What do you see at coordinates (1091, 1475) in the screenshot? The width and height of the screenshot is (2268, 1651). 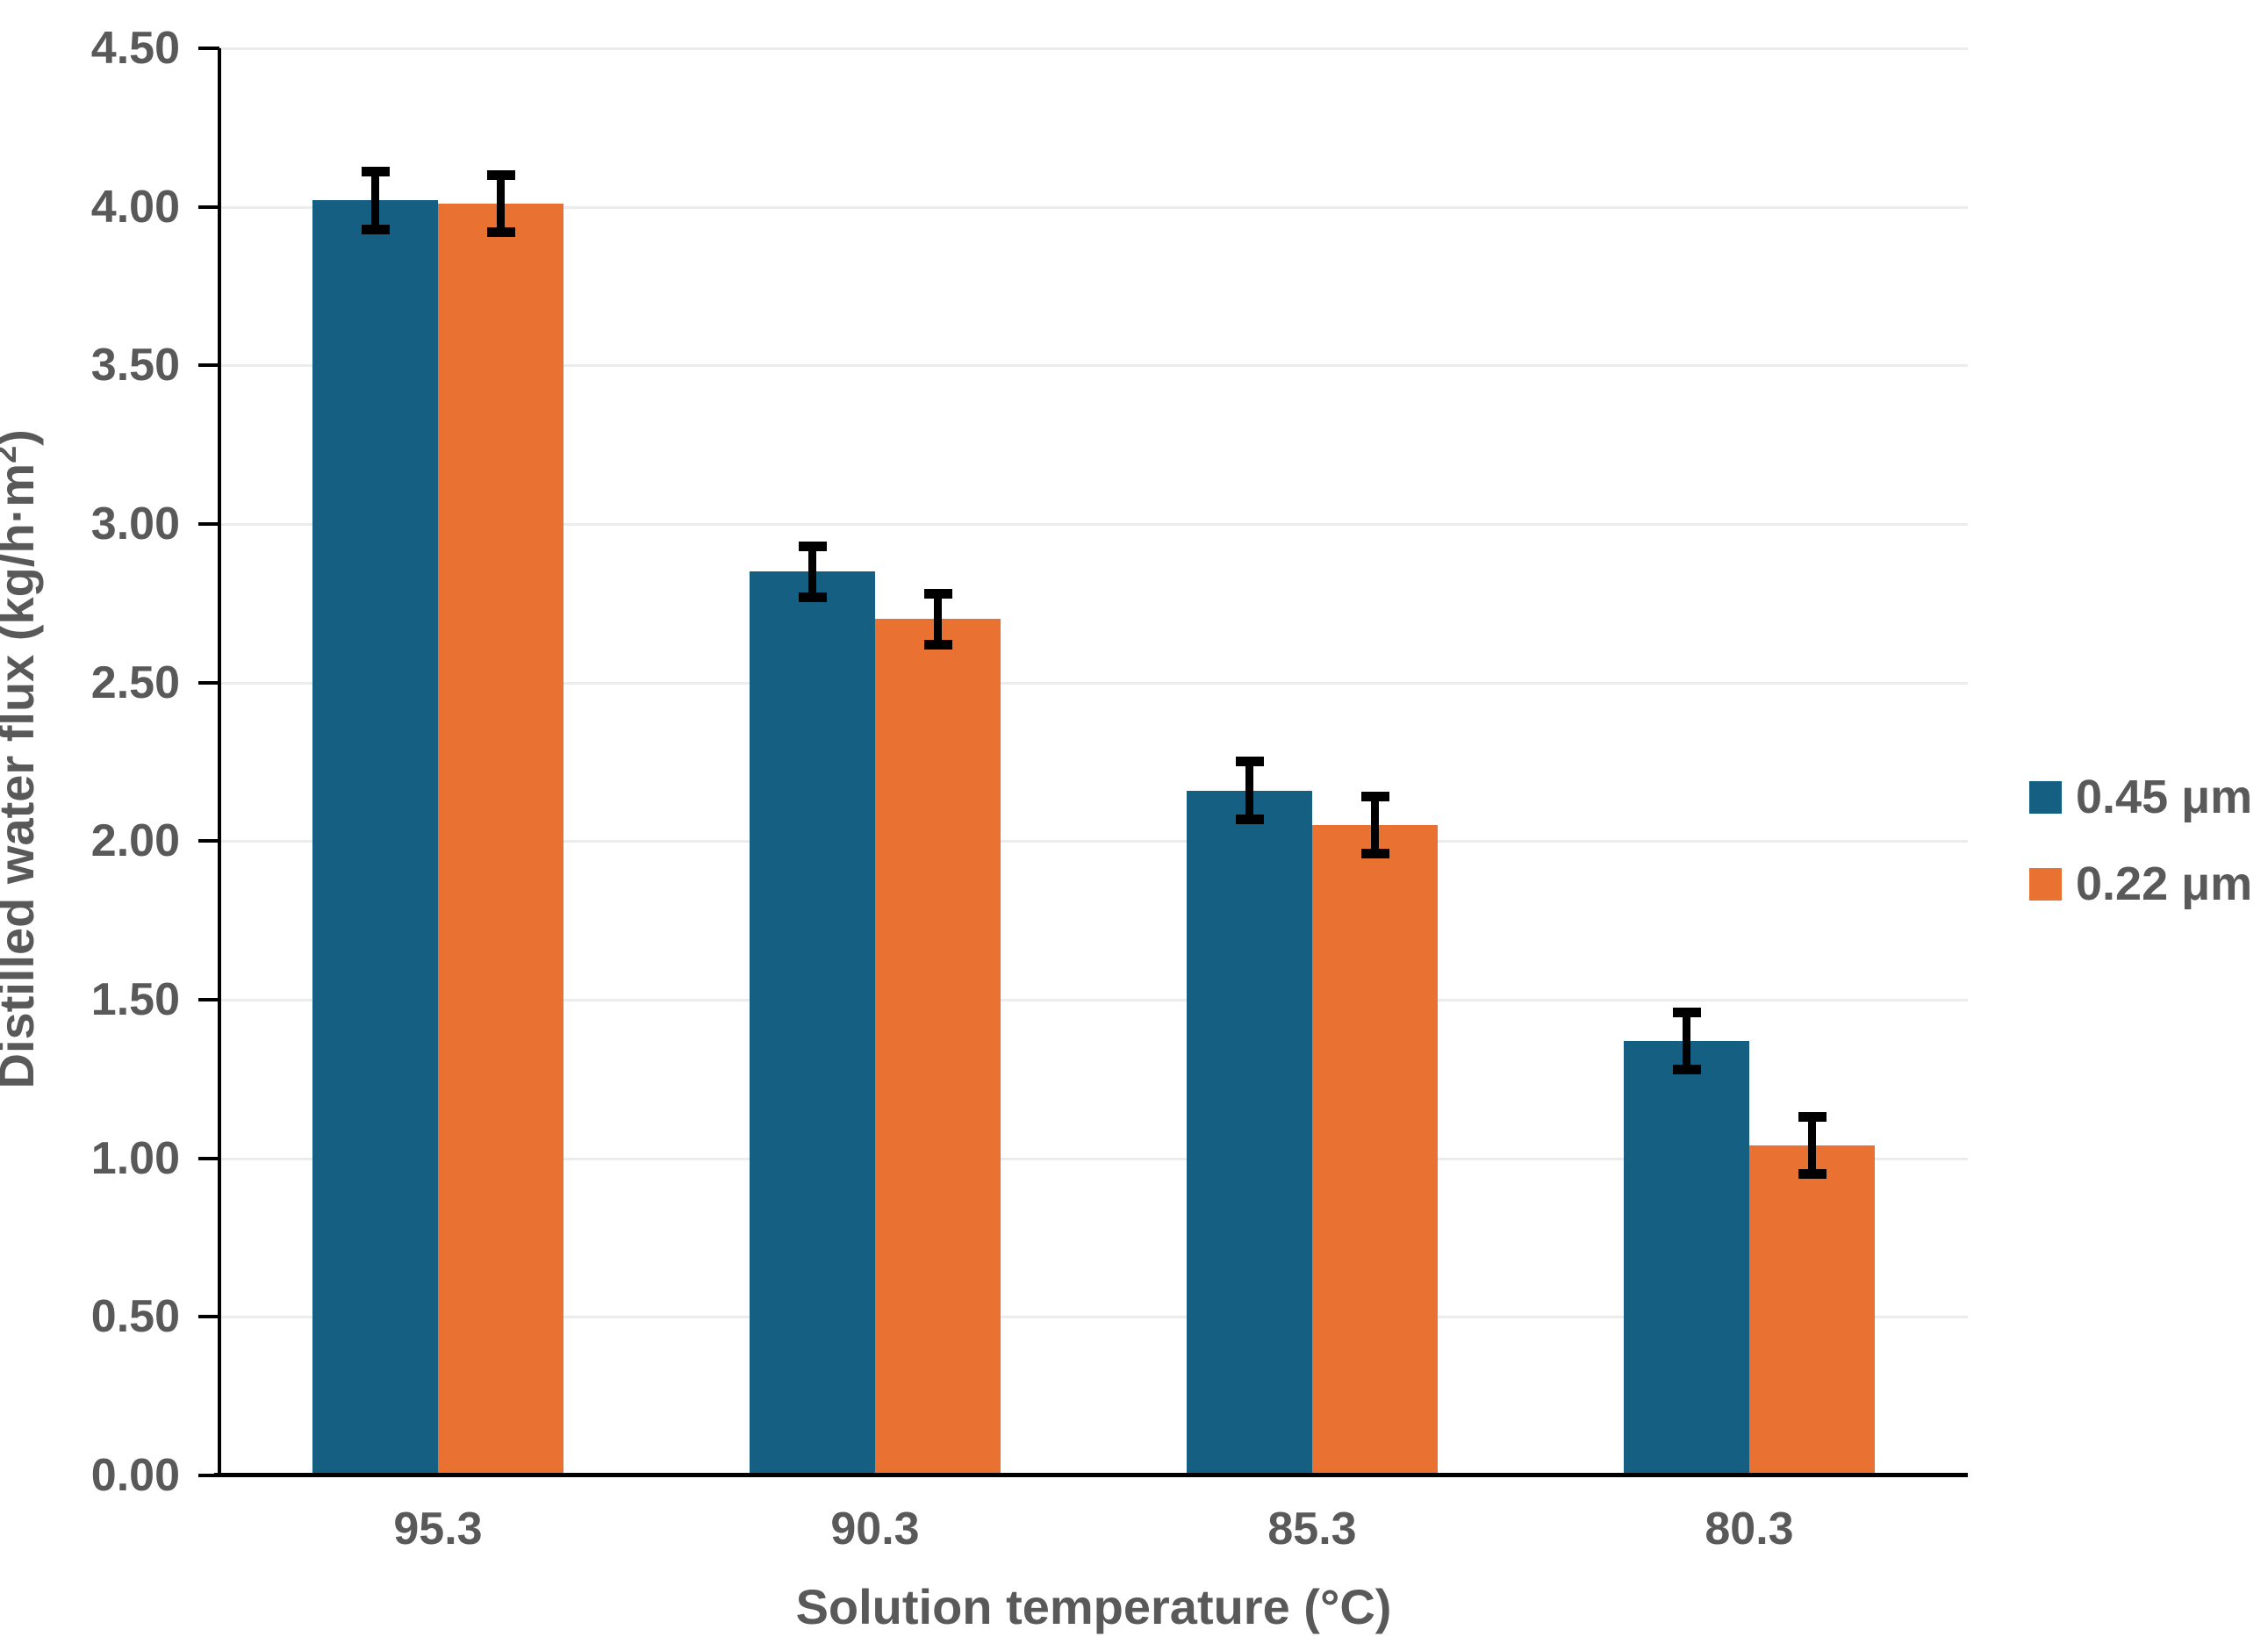 I see `x-axis-line` at bounding box center [1091, 1475].